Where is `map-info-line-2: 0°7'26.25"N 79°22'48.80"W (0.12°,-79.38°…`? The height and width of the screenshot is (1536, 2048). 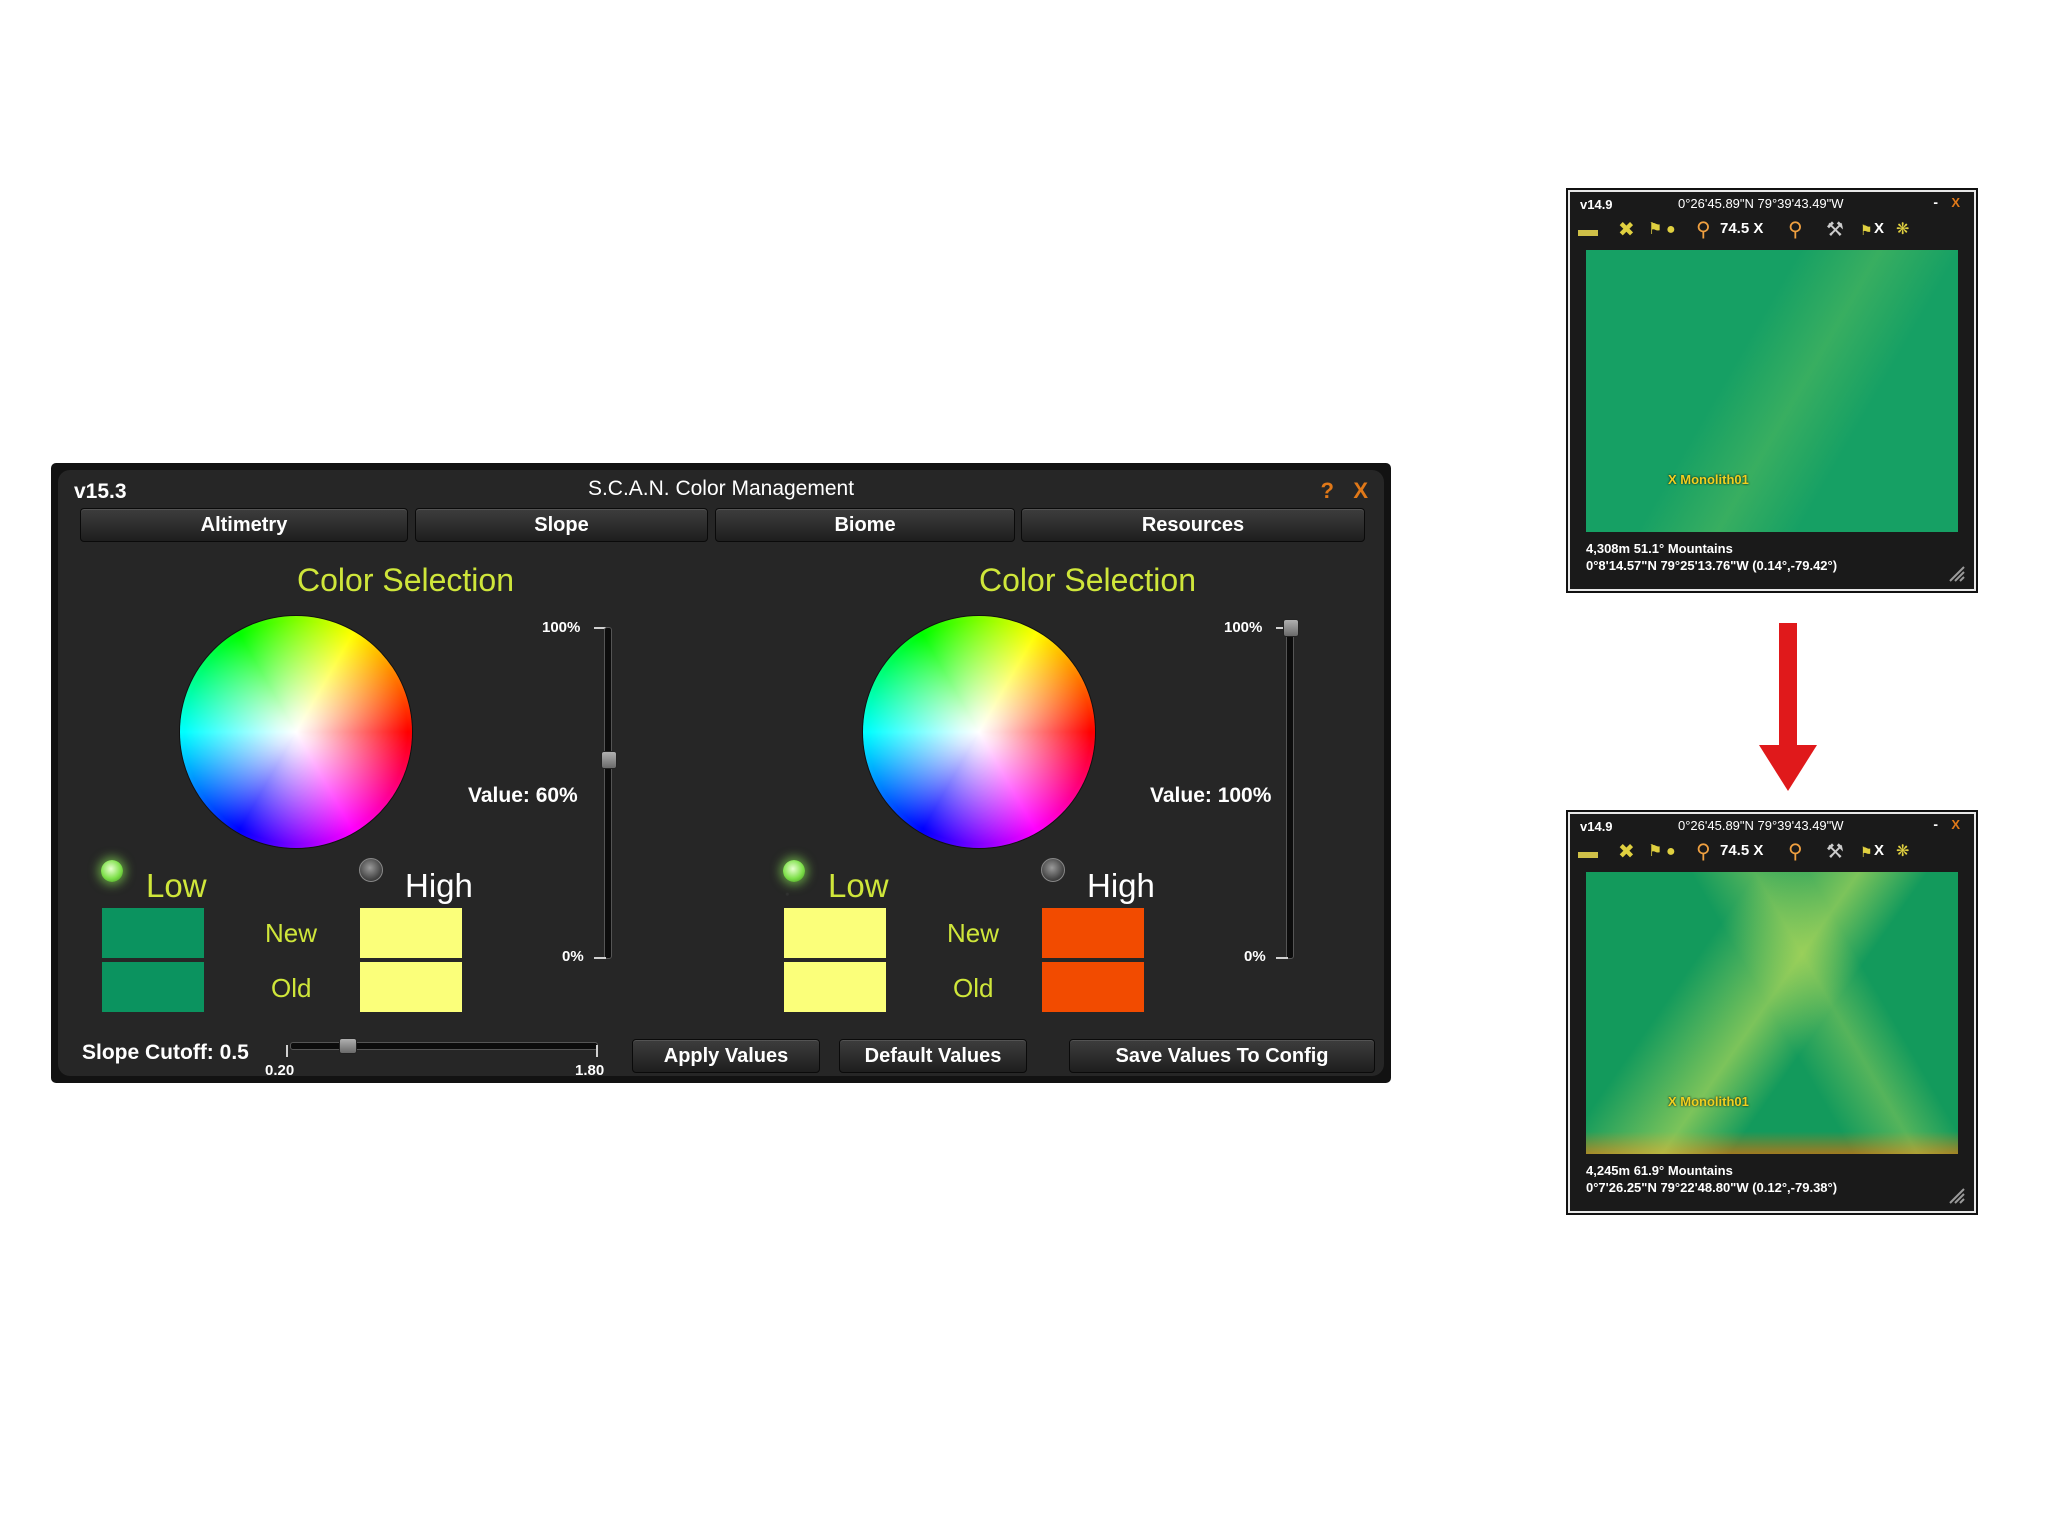
map-info-line-2: 0°7'26.25"N 79°22'48.80"W (0.12°,-79.38°… is located at coordinates (1712, 1187).